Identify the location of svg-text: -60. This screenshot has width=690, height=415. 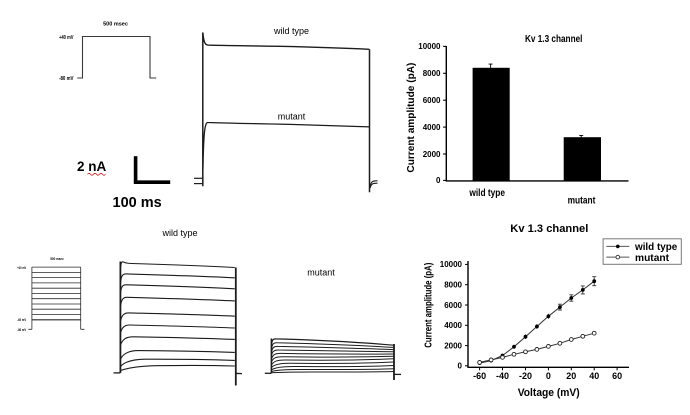
(479, 376).